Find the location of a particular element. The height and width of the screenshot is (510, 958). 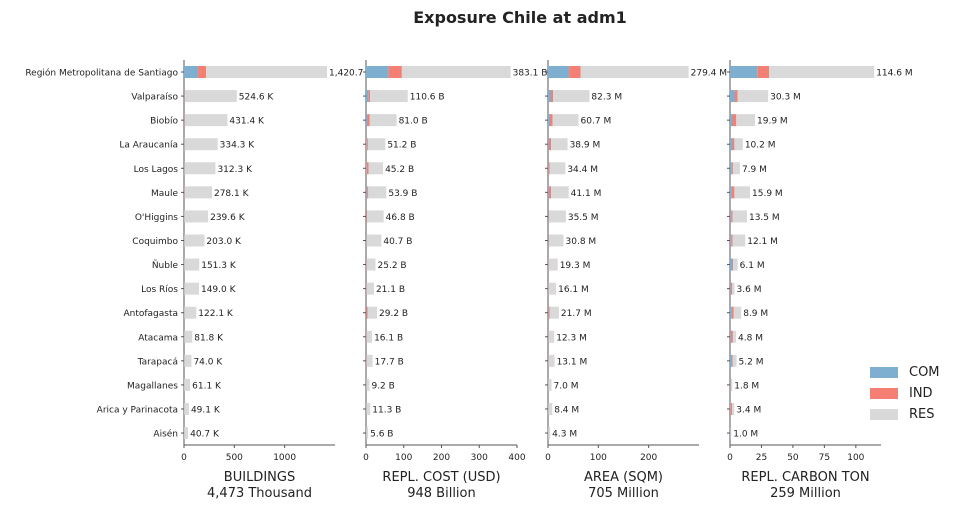

data-label-3-arica-y-parinacota: 3.4 M is located at coordinates (748, 410).